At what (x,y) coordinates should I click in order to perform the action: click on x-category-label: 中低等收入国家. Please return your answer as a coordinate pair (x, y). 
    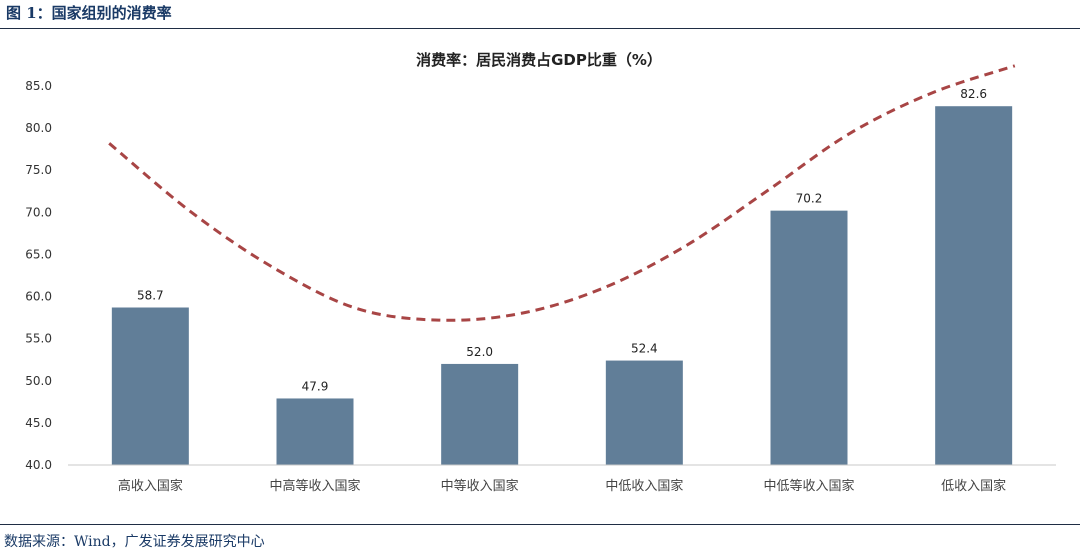
    Looking at the image, I should click on (808, 486).